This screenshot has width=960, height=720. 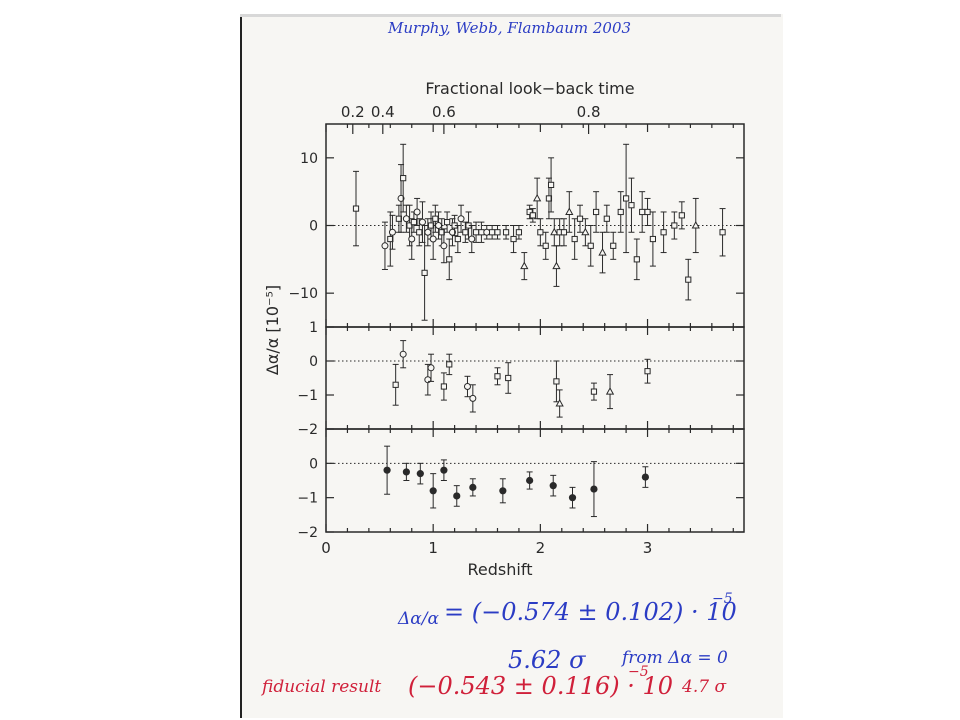 I want to click on page-top-edge, so click(x=510, y=15).